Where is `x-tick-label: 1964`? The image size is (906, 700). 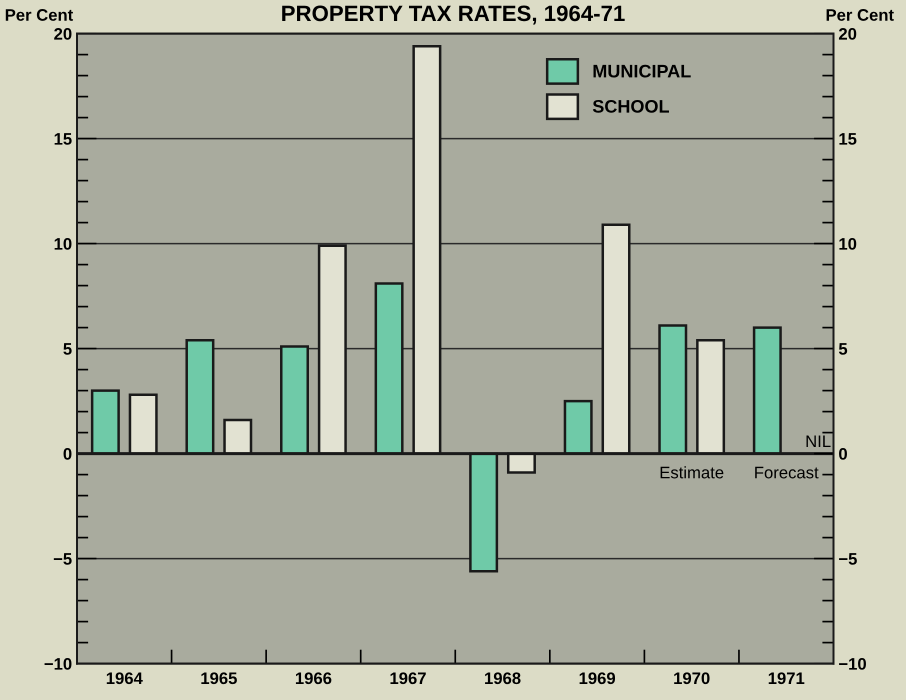 x-tick-label: 1964 is located at coordinates (124, 678).